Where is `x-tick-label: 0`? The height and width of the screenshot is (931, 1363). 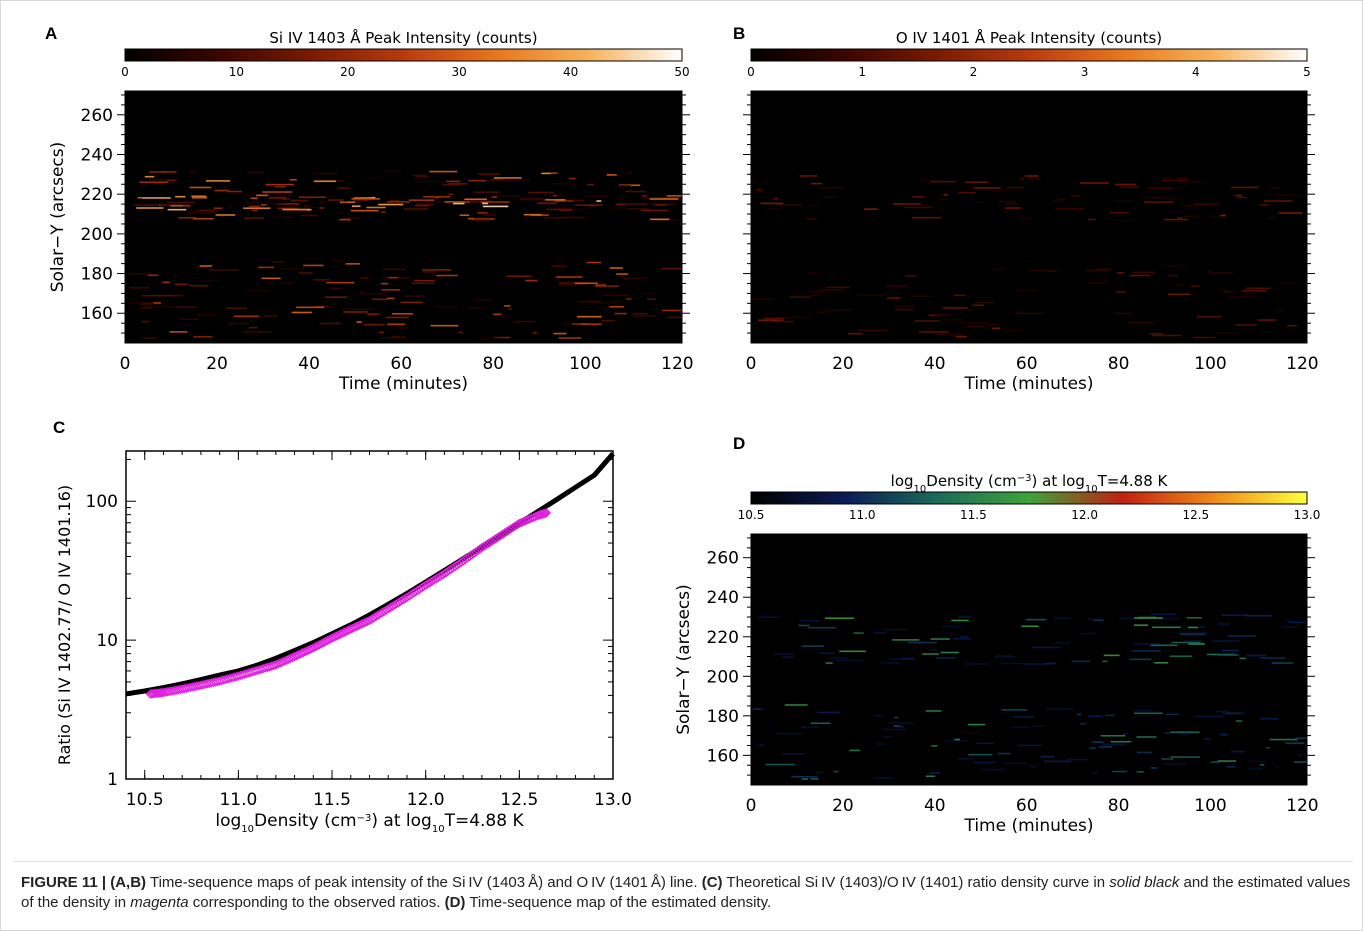
x-tick-label: 0 is located at coordinates (751, 364).